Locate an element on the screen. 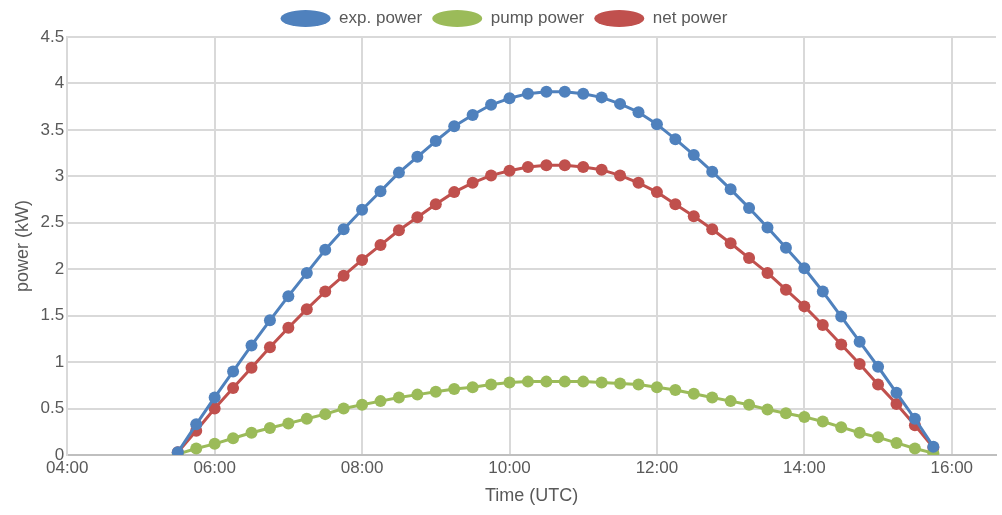 The width and height of the screenshot is (1002, 515). x-tick-label: 08:00 is located at coordinates (362, 467).